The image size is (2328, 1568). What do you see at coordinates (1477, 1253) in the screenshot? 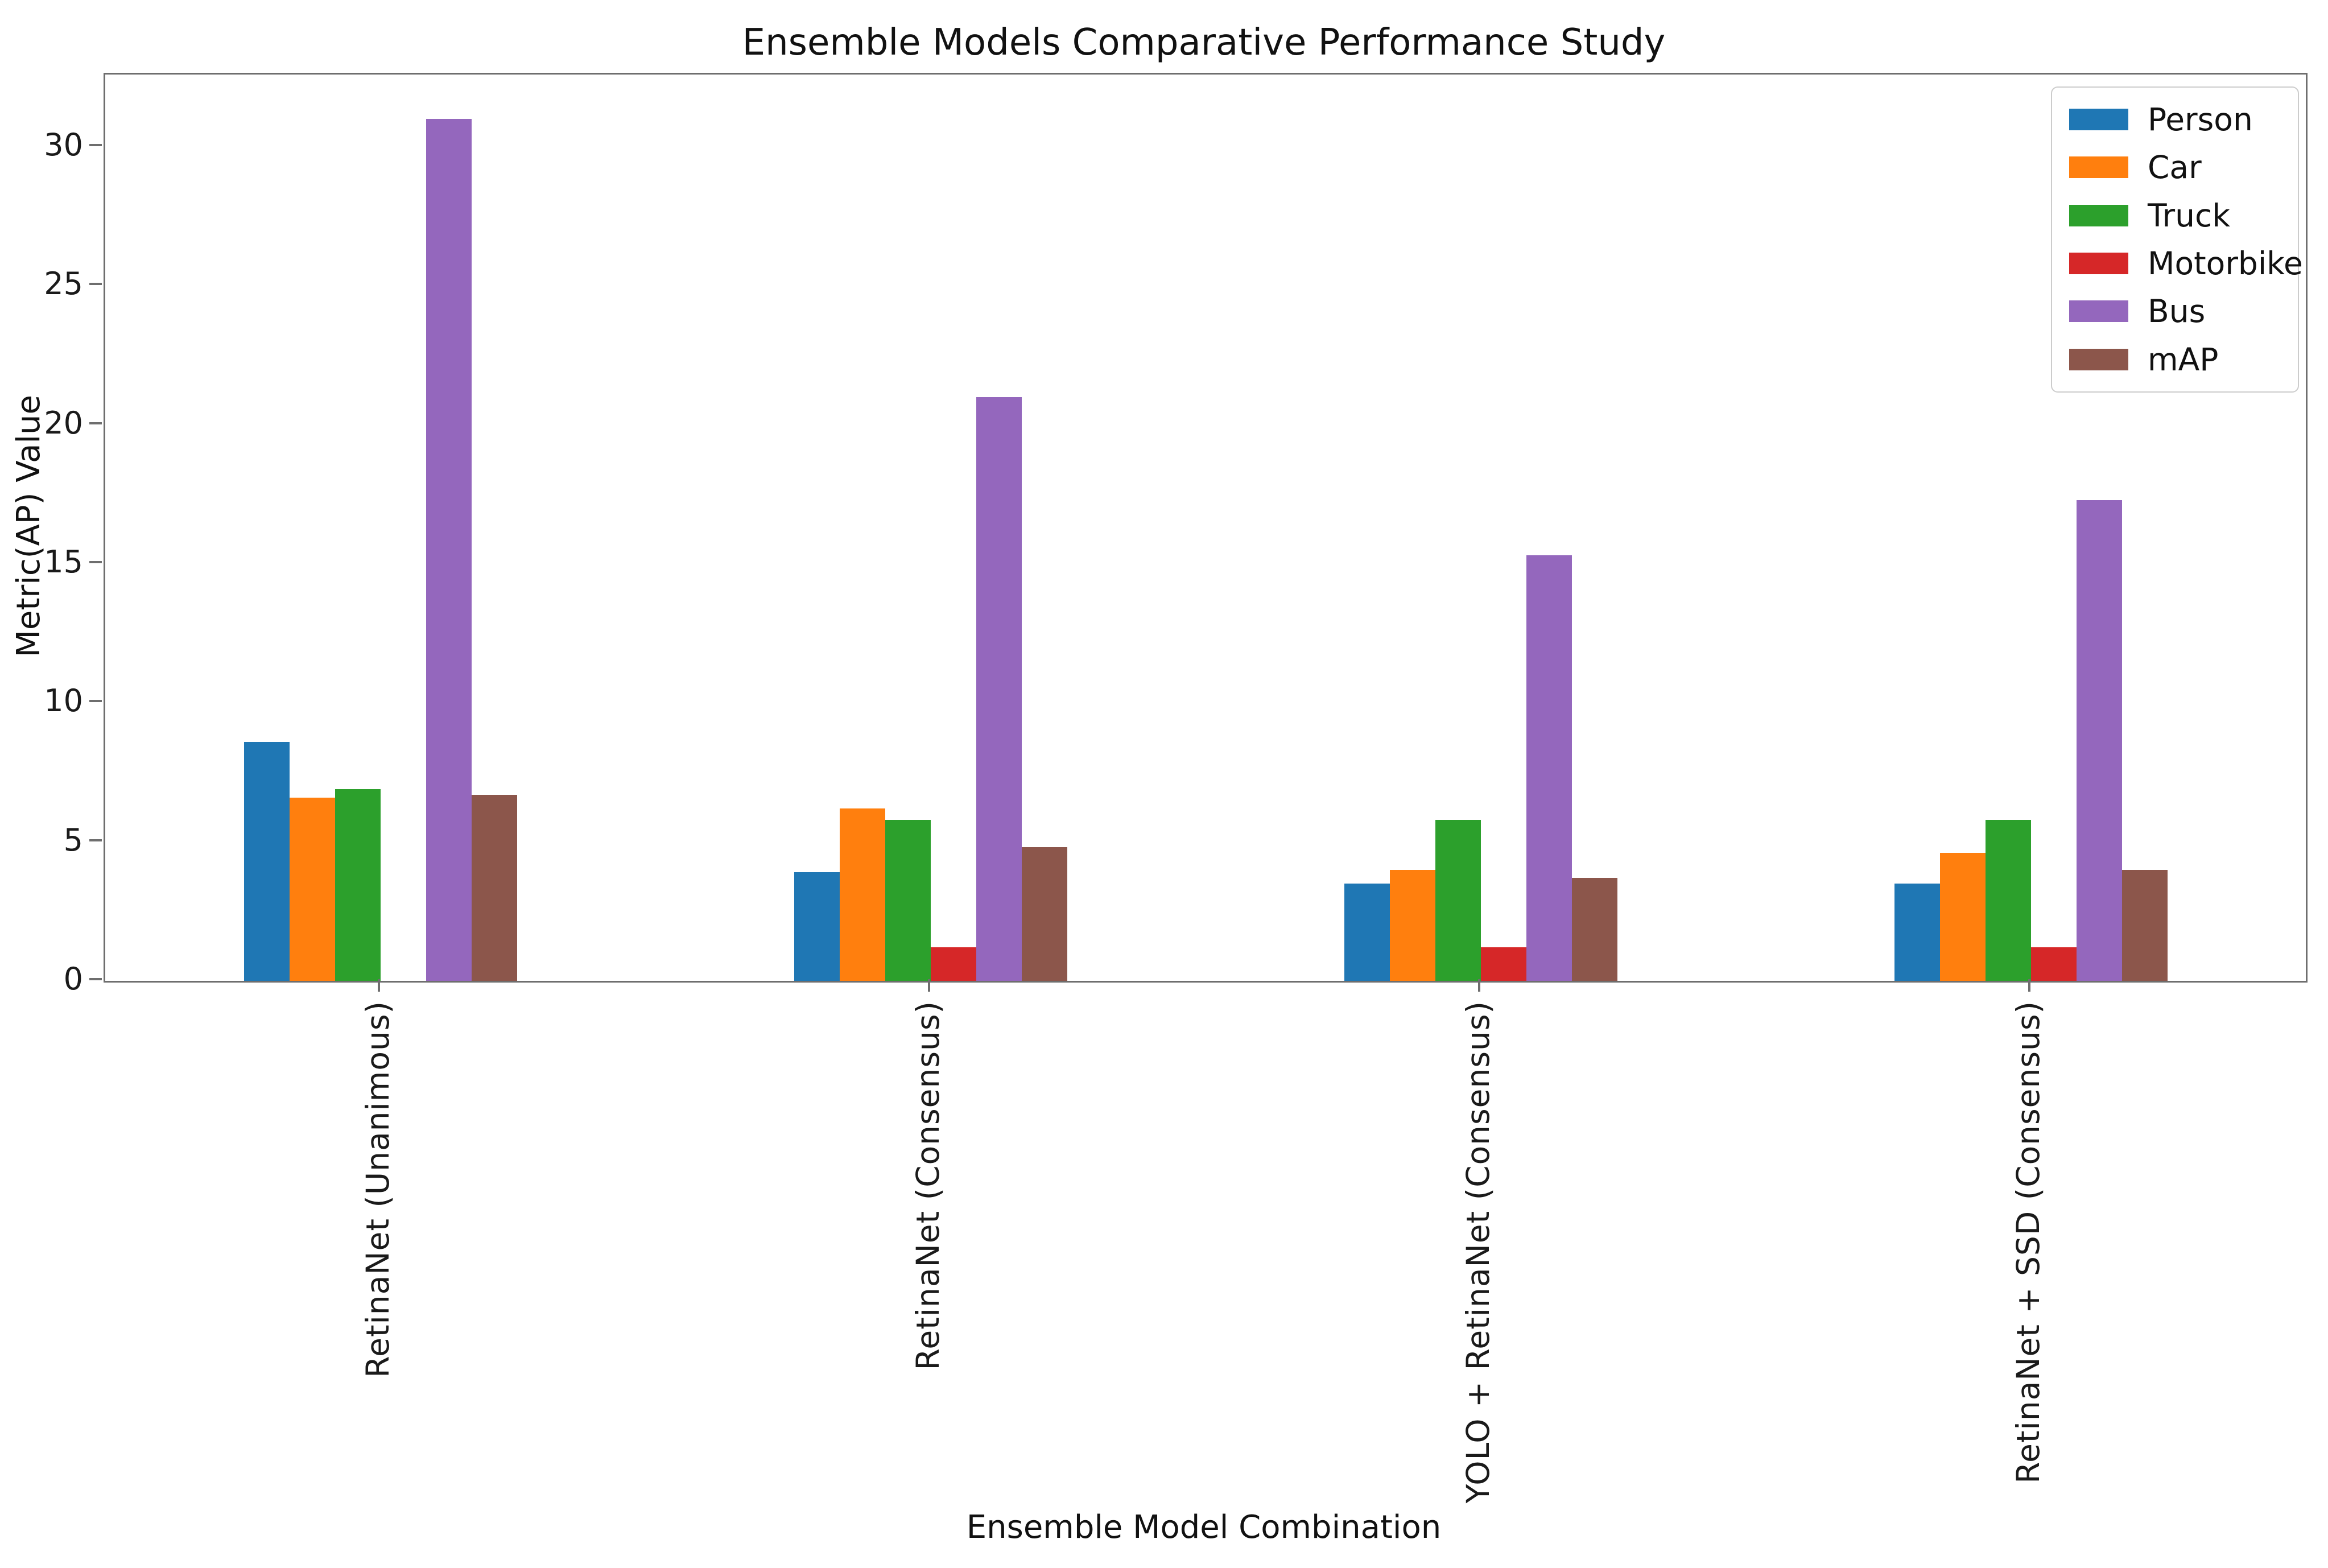
I see `category-label: YOLO + RetinaNet (Consensus)` at bounding box center [1477, 1253].